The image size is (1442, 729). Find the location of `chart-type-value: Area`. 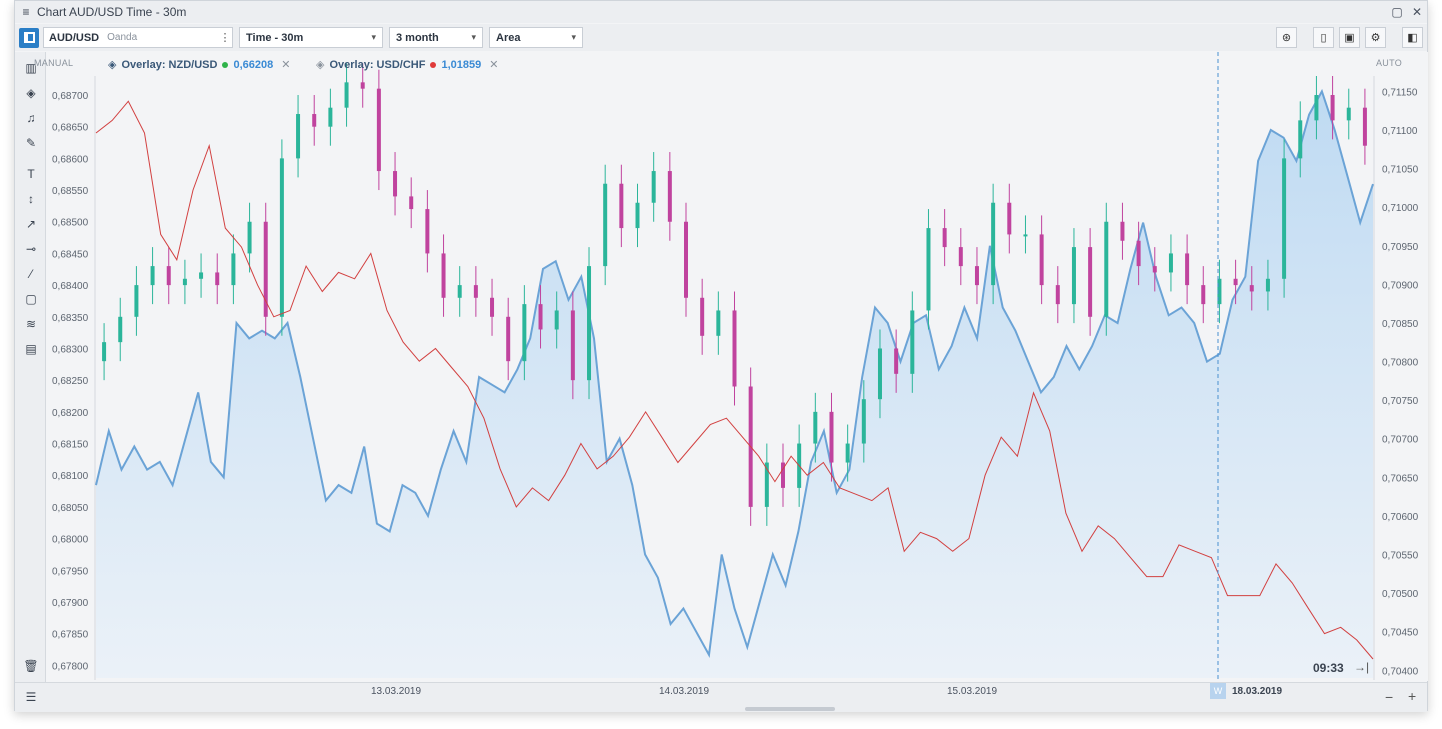

chart-type-value: Area is located at coordinates (508, 37).